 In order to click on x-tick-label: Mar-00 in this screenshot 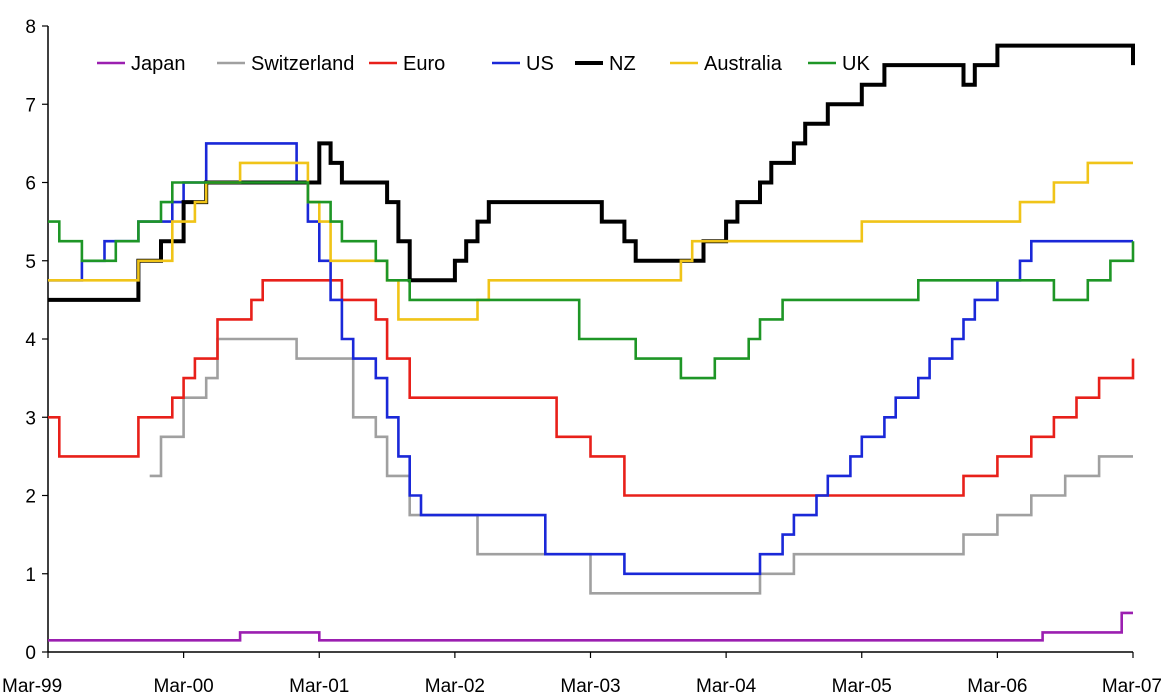, I will do `click(184, 685)`.